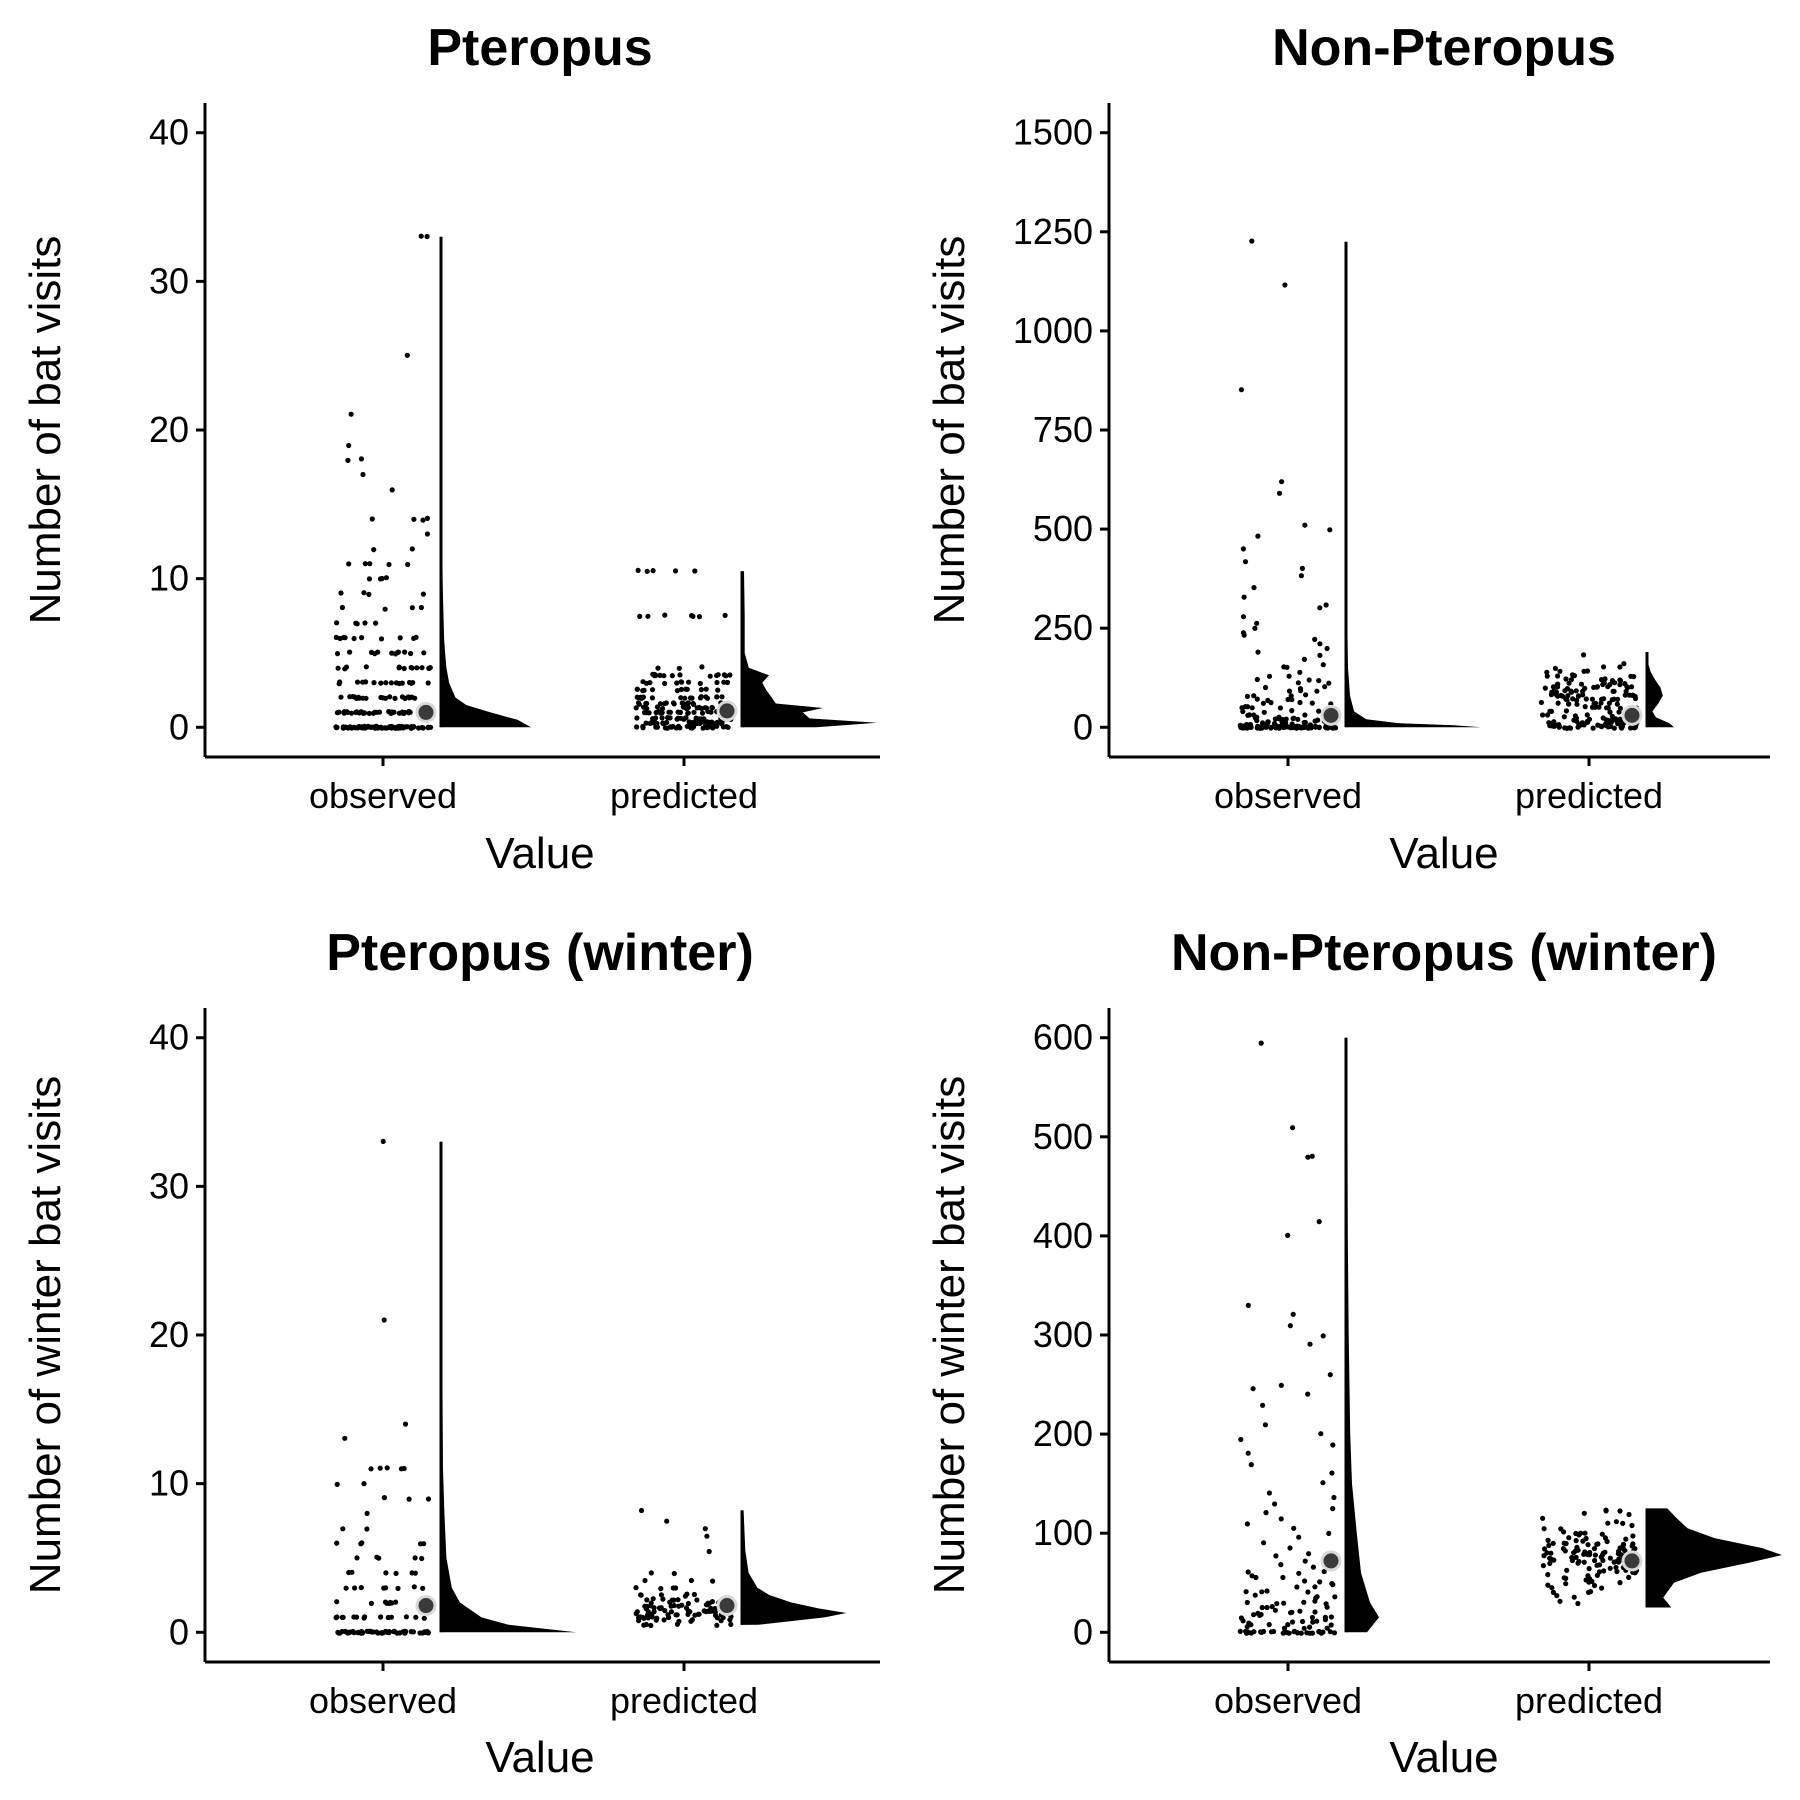  What do you see at coordinates (1063, 429) in the screenshot?
I see `y-tick-label: 750` at bounding box center [1063, 429].